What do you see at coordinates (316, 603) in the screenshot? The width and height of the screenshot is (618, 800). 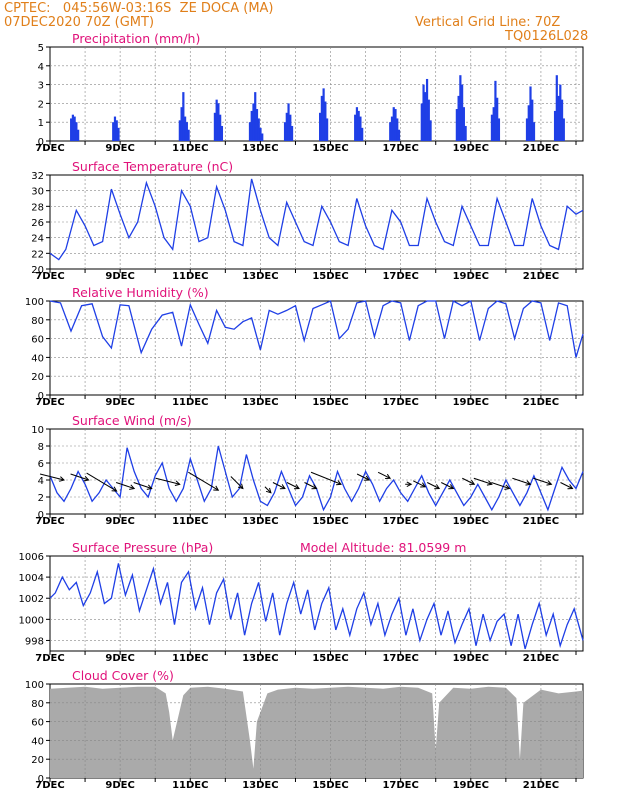 I see `pres-frame` at bounding box center [316, 603].